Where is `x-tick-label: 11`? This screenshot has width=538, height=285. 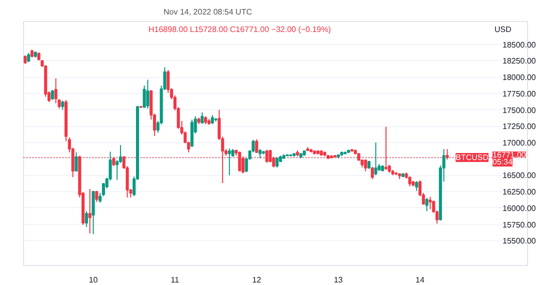
x-tick-label: 11 is located at coordinates (175, 280).